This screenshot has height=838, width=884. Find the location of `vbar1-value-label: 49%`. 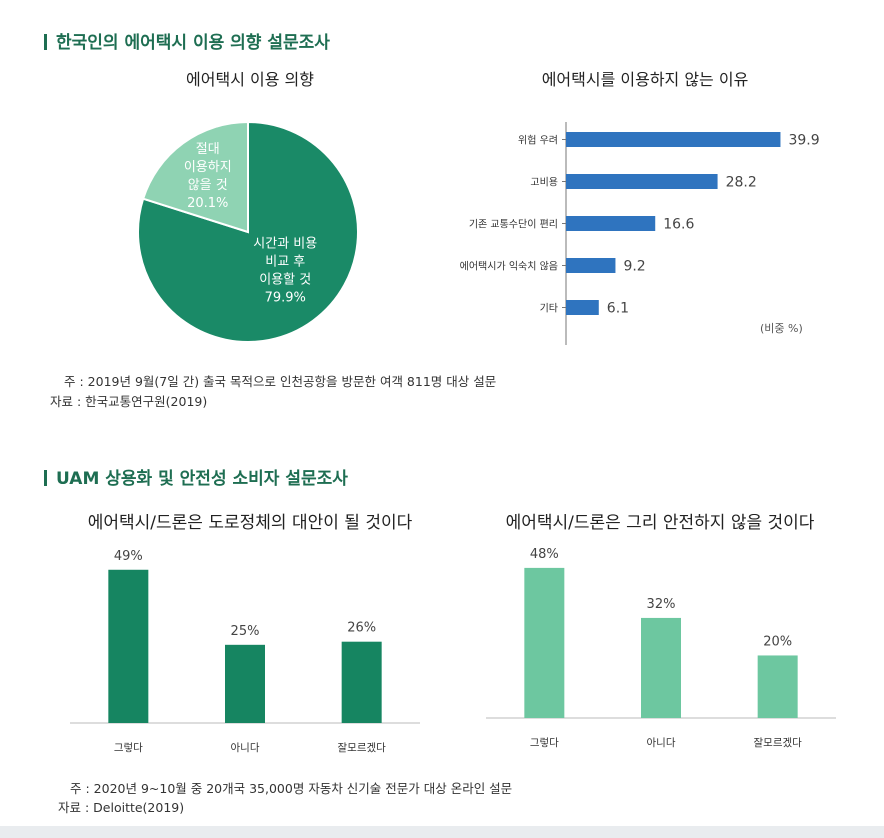

vbar1-value-label: 49% is located at coordinates (128, 556).